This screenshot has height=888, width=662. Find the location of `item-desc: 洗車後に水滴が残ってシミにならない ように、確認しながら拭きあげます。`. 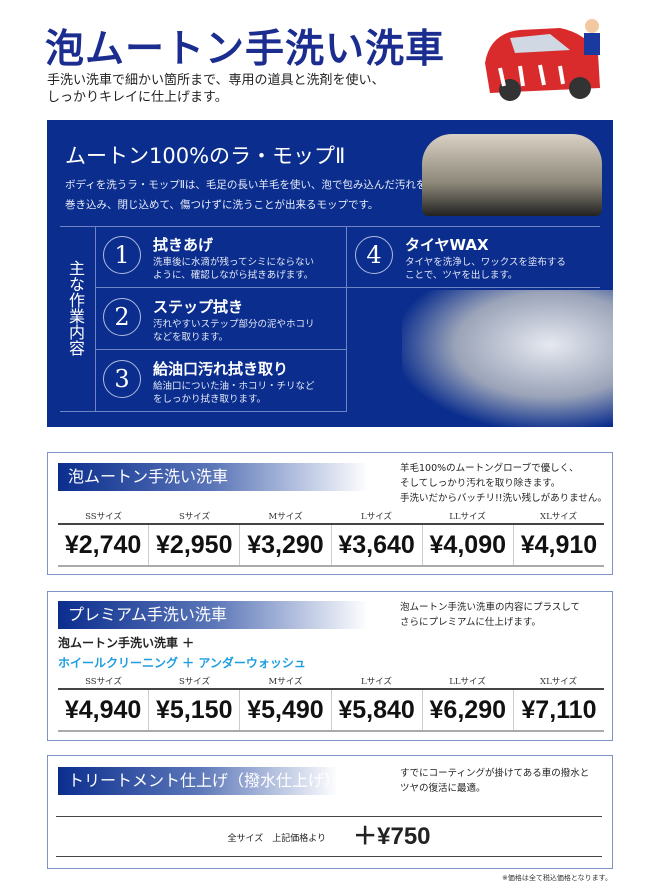

item-desc: 洗車後に水滴が残ってシミにならない ように、確認しながら拭きあげます。 is located at coordinates (233, 269).